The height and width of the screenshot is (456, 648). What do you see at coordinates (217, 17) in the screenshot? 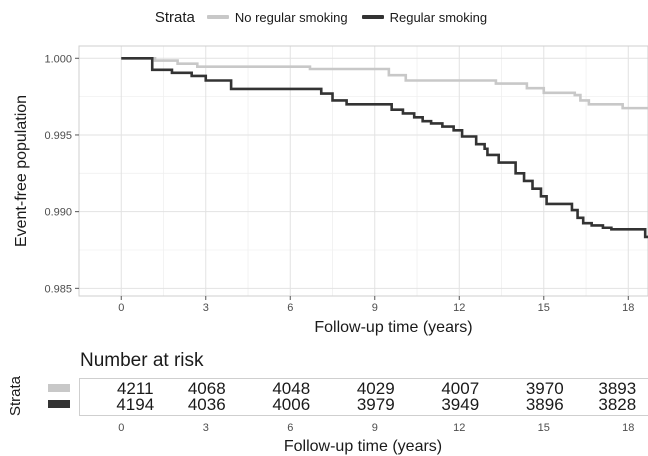
I see `legend-swatch-no-regular-smoking` at bounding box center [217, 17].